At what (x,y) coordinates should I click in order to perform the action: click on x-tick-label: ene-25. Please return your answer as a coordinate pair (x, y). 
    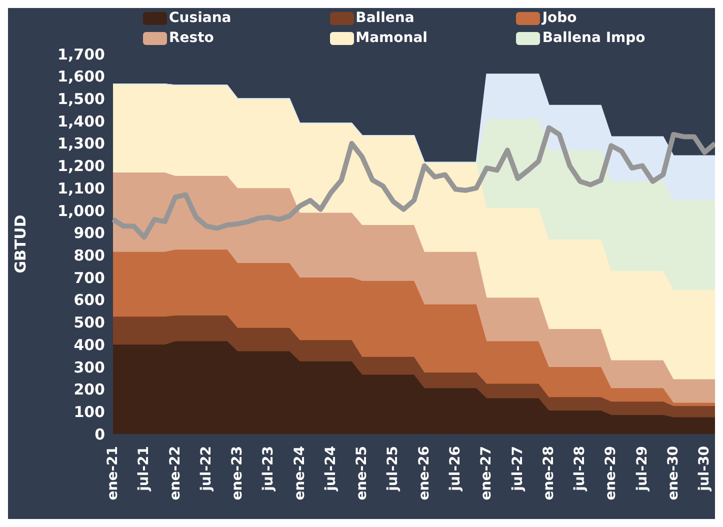
    Looking at the image, I should click on (362, 473).